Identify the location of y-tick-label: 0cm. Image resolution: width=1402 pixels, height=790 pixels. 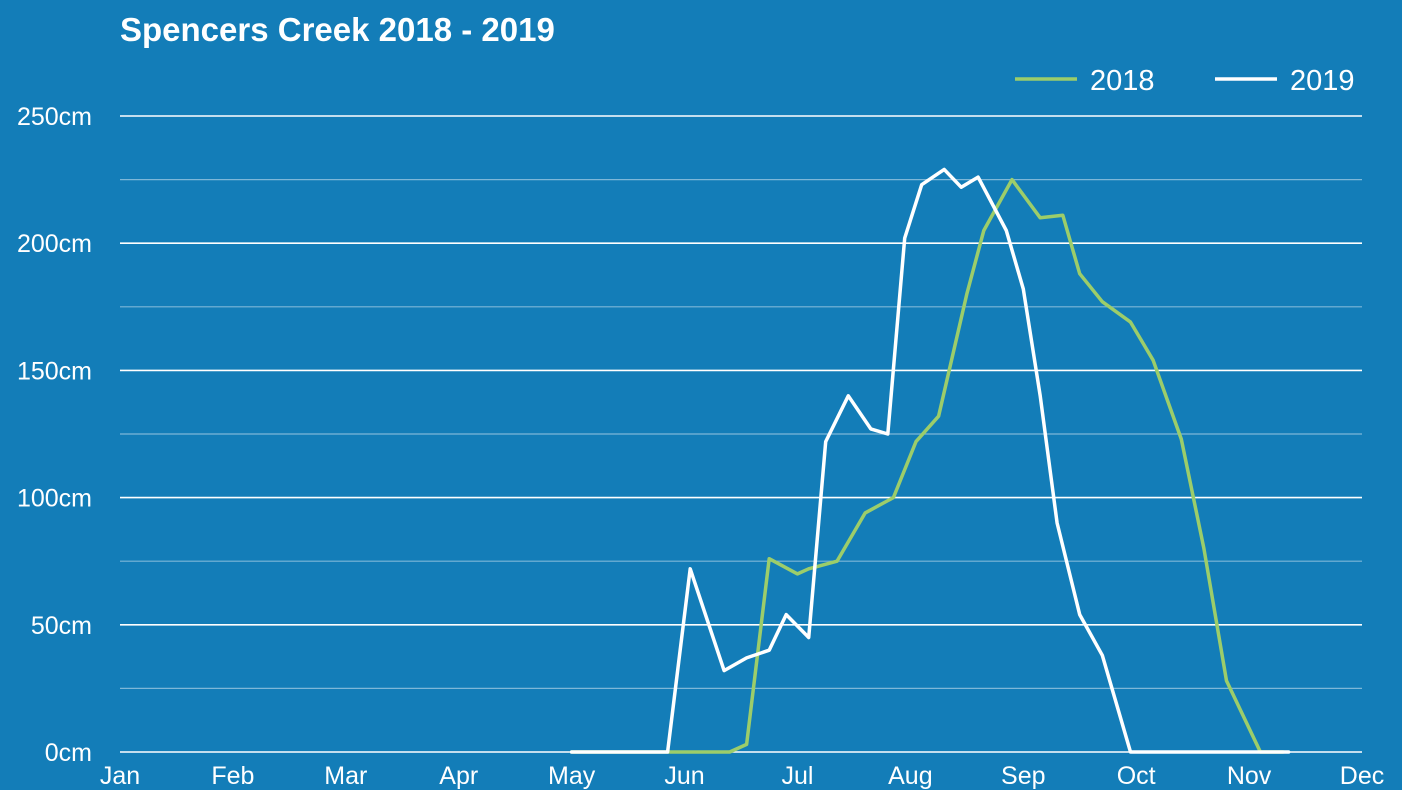
(68, 753).